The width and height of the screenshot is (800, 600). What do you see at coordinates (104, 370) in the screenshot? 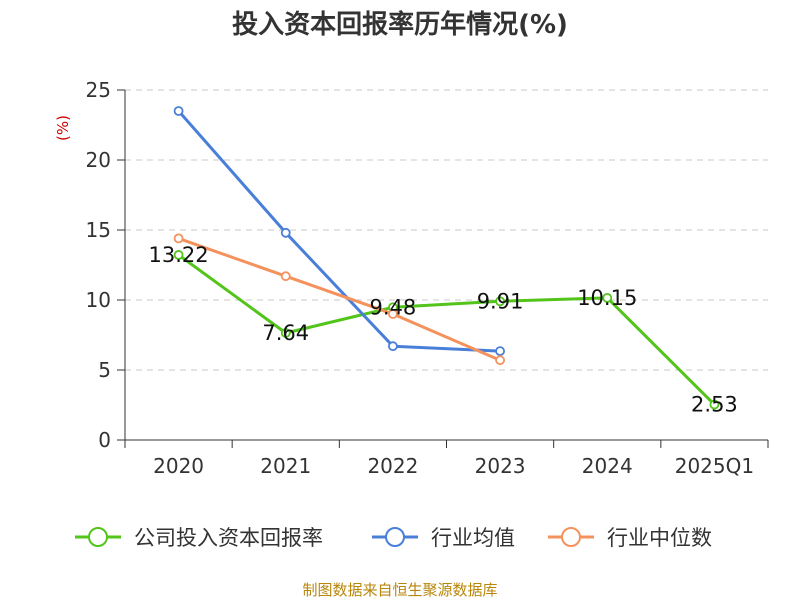
I see `y-tick-5: 5` at bounding box center [104, 370].